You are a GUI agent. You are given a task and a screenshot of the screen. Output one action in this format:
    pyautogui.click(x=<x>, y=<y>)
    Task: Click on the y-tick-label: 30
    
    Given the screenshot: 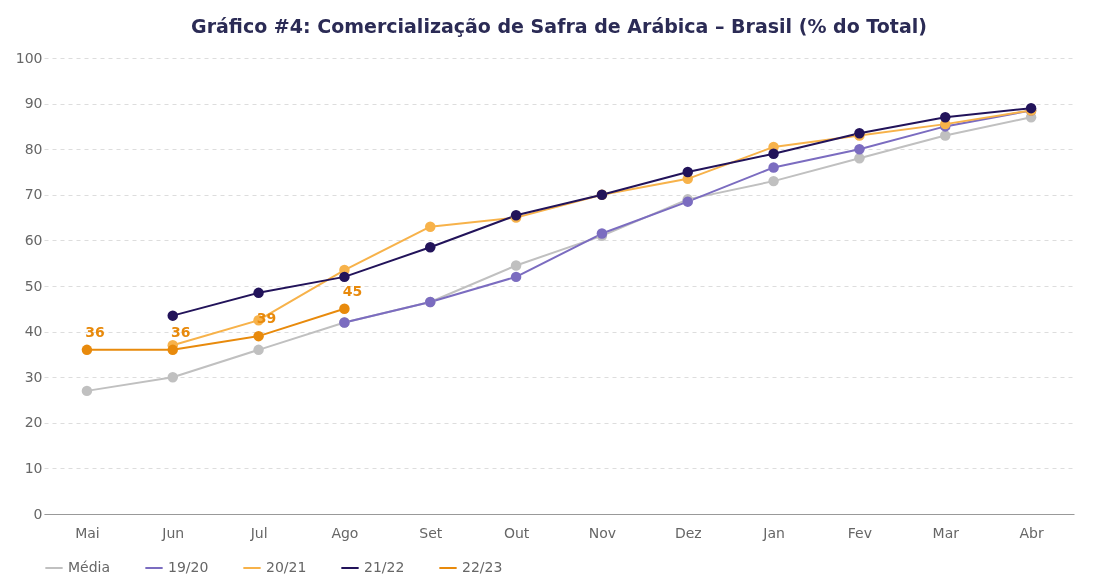 What is the action you would take?
    pyautogui.click(x=33, y=376)
    